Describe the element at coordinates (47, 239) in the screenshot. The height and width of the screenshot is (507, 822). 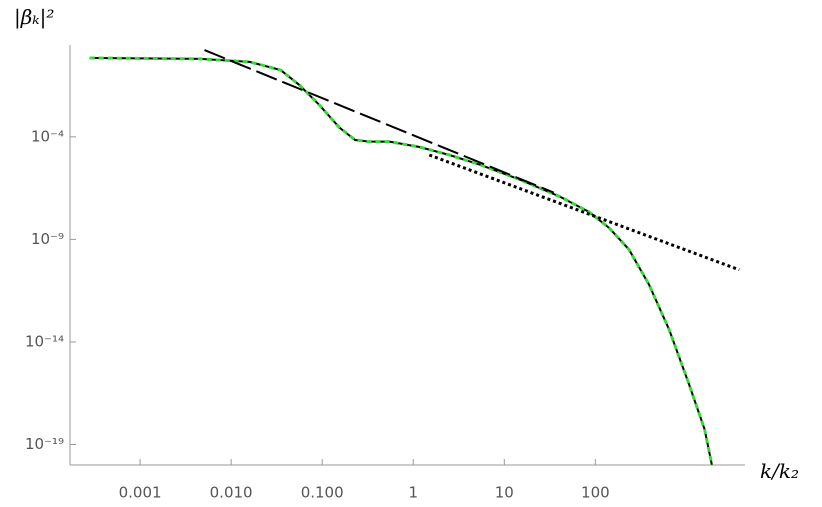
I see `y-tick-label: 10⁻⁹` at that location.